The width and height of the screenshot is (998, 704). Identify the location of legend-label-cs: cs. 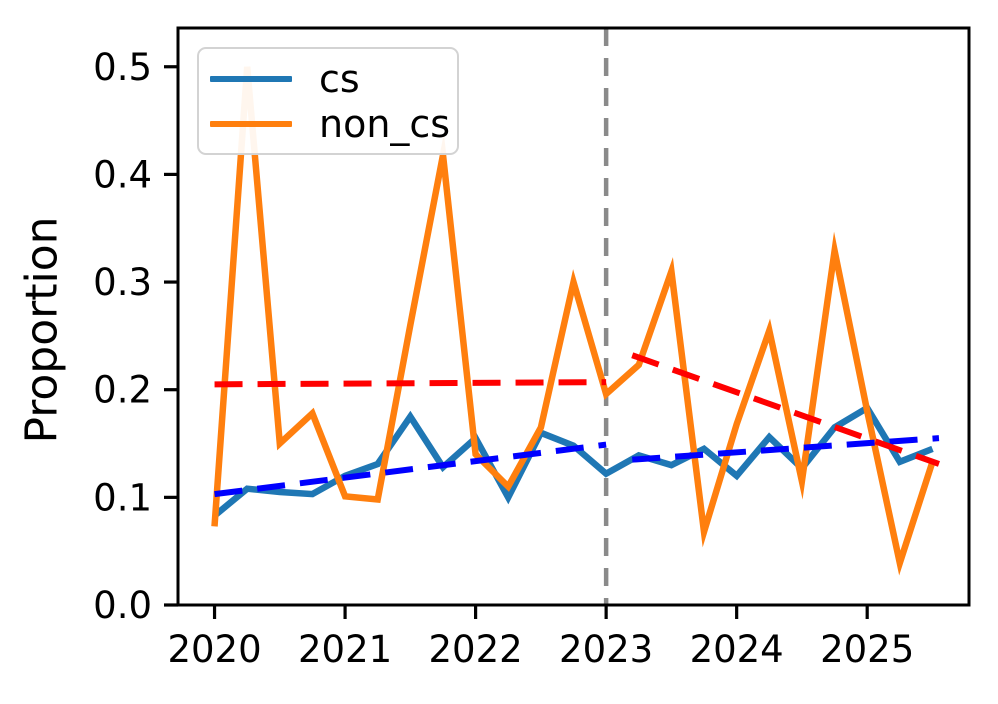
(339, 78).